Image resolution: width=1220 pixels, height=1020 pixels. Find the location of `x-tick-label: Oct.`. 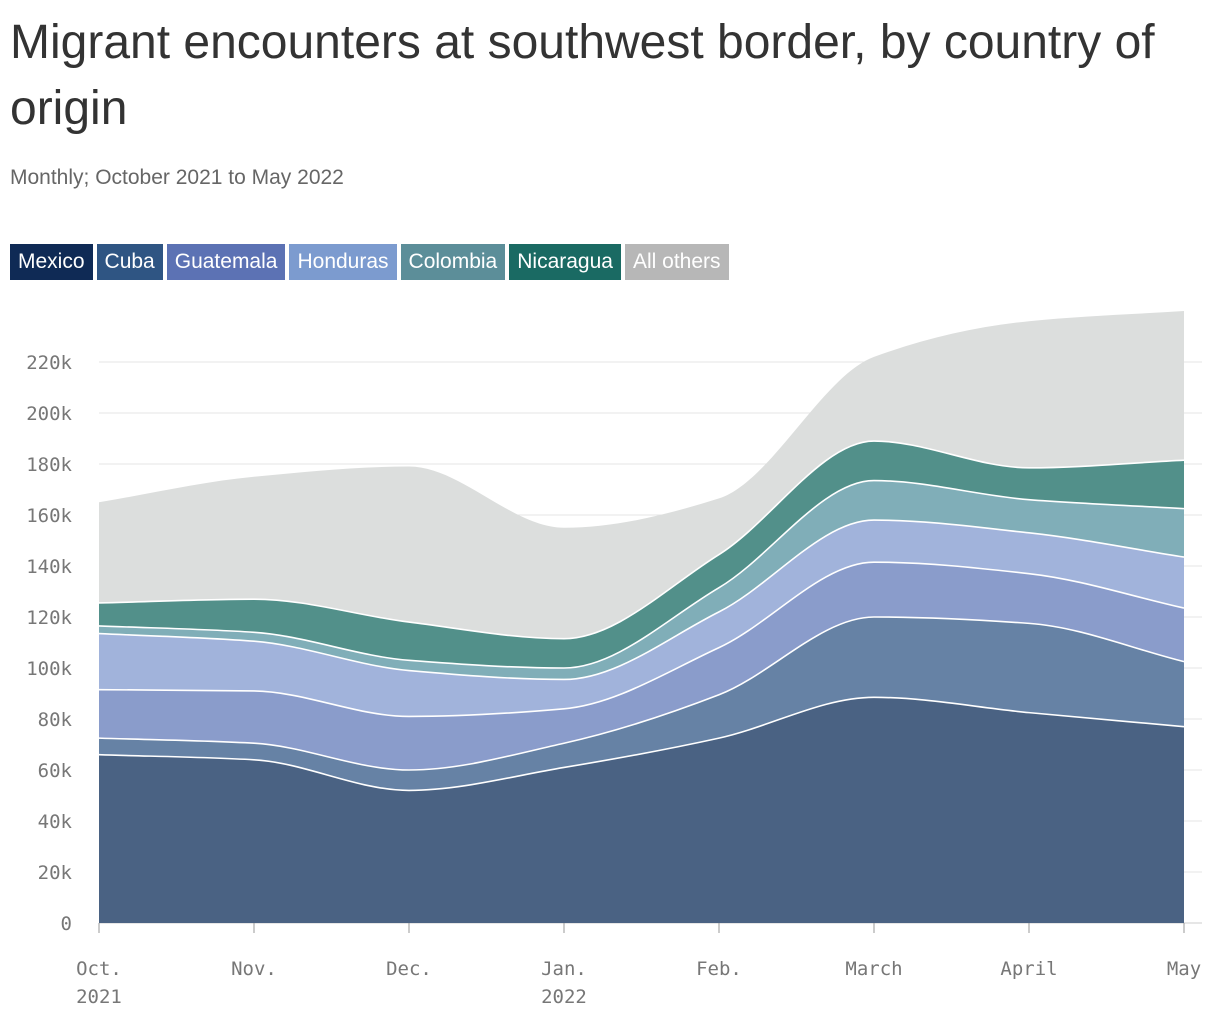

x-tick-label: Oct. is located at coordinates (99, 969).